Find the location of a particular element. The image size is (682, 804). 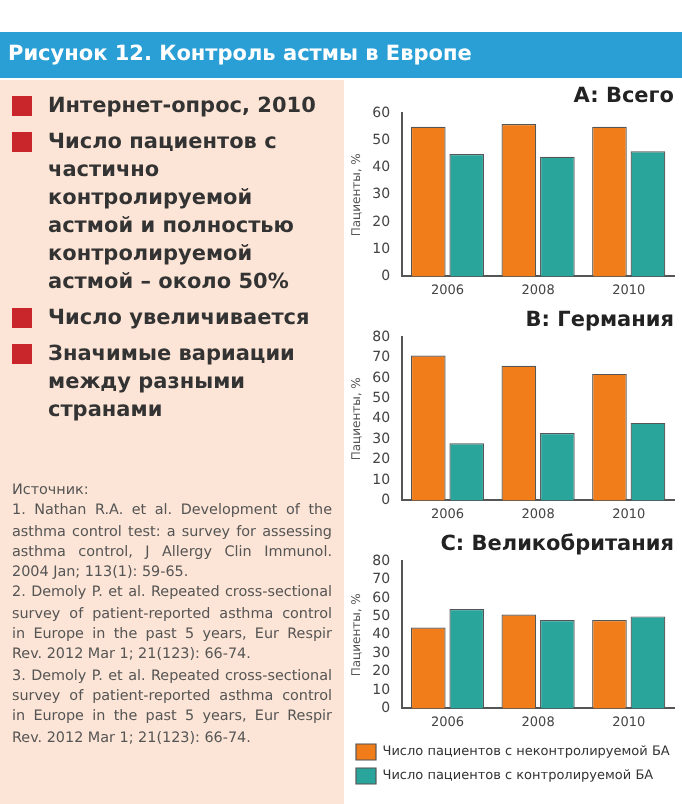

chart-title: B: Германия is located at coordinates (599, 320).